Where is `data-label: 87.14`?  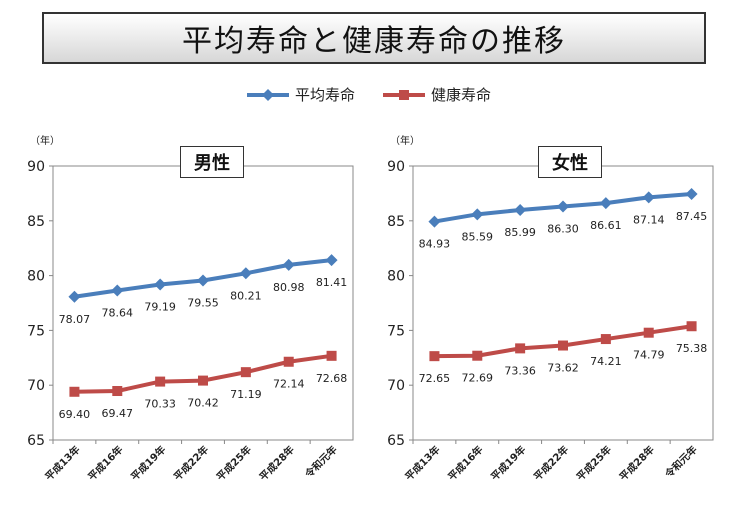
data-label: 87.14 is located at coordinates (649, 219).